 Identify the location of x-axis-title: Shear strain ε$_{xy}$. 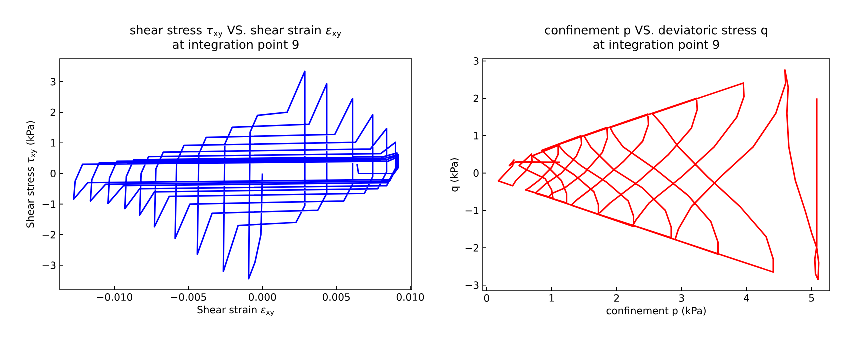
(236, 311).